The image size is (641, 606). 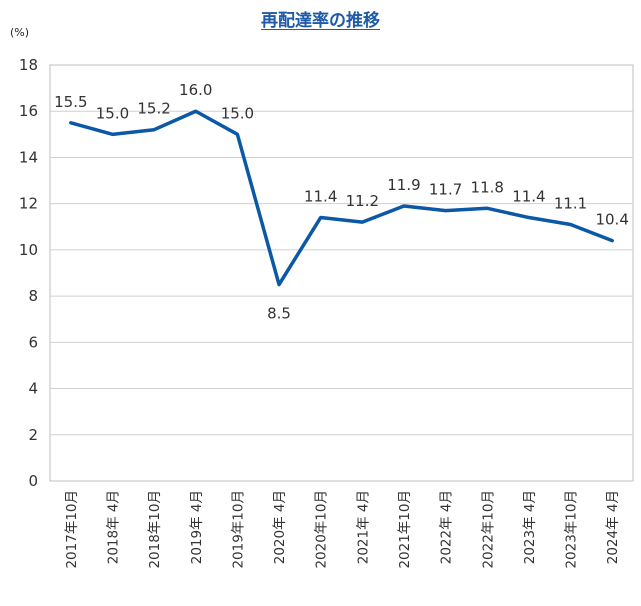 What do you see at coordinates (279, 314) in the screenshot?
I see `data-label: 8.5` at bounding box center [279, 314].